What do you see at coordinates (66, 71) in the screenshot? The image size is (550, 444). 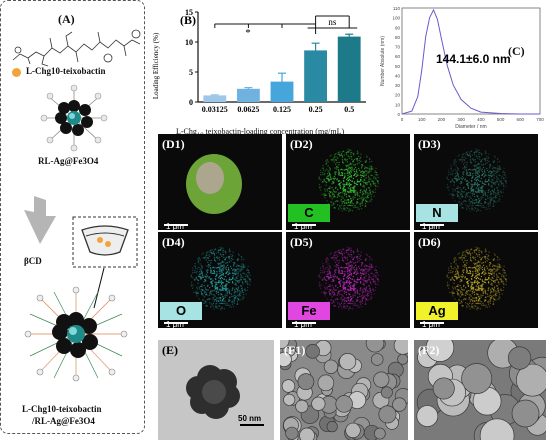 I see `peptide-label: L-Chg10-teixobactin` at bounding box center [66, 71].